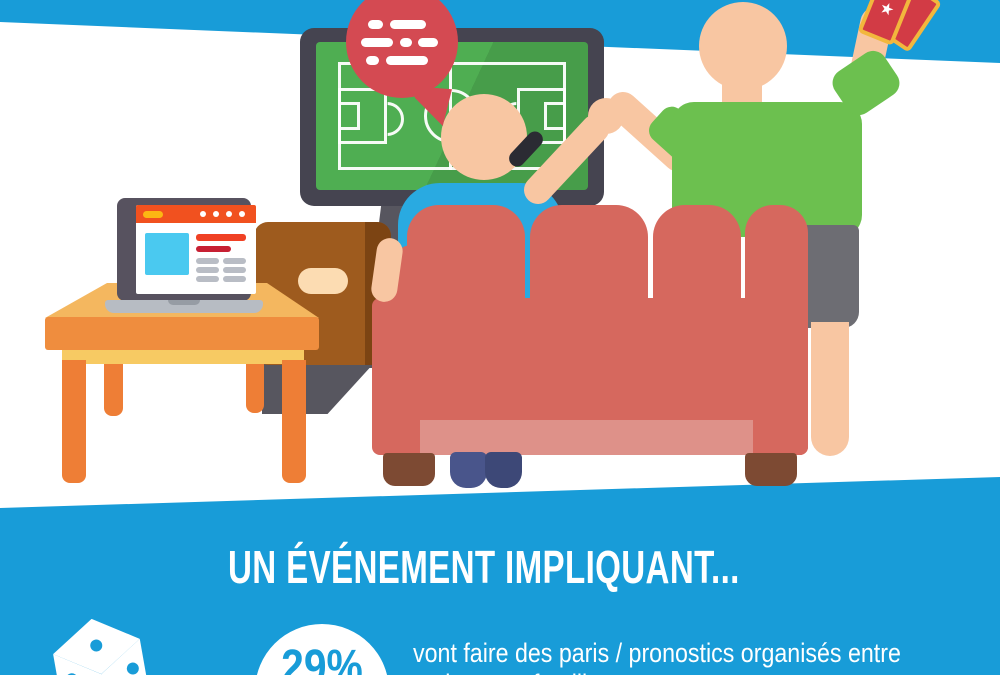 The image size is (1000, 675). I want to click on laptop-logo-pill, so click(153, 214).